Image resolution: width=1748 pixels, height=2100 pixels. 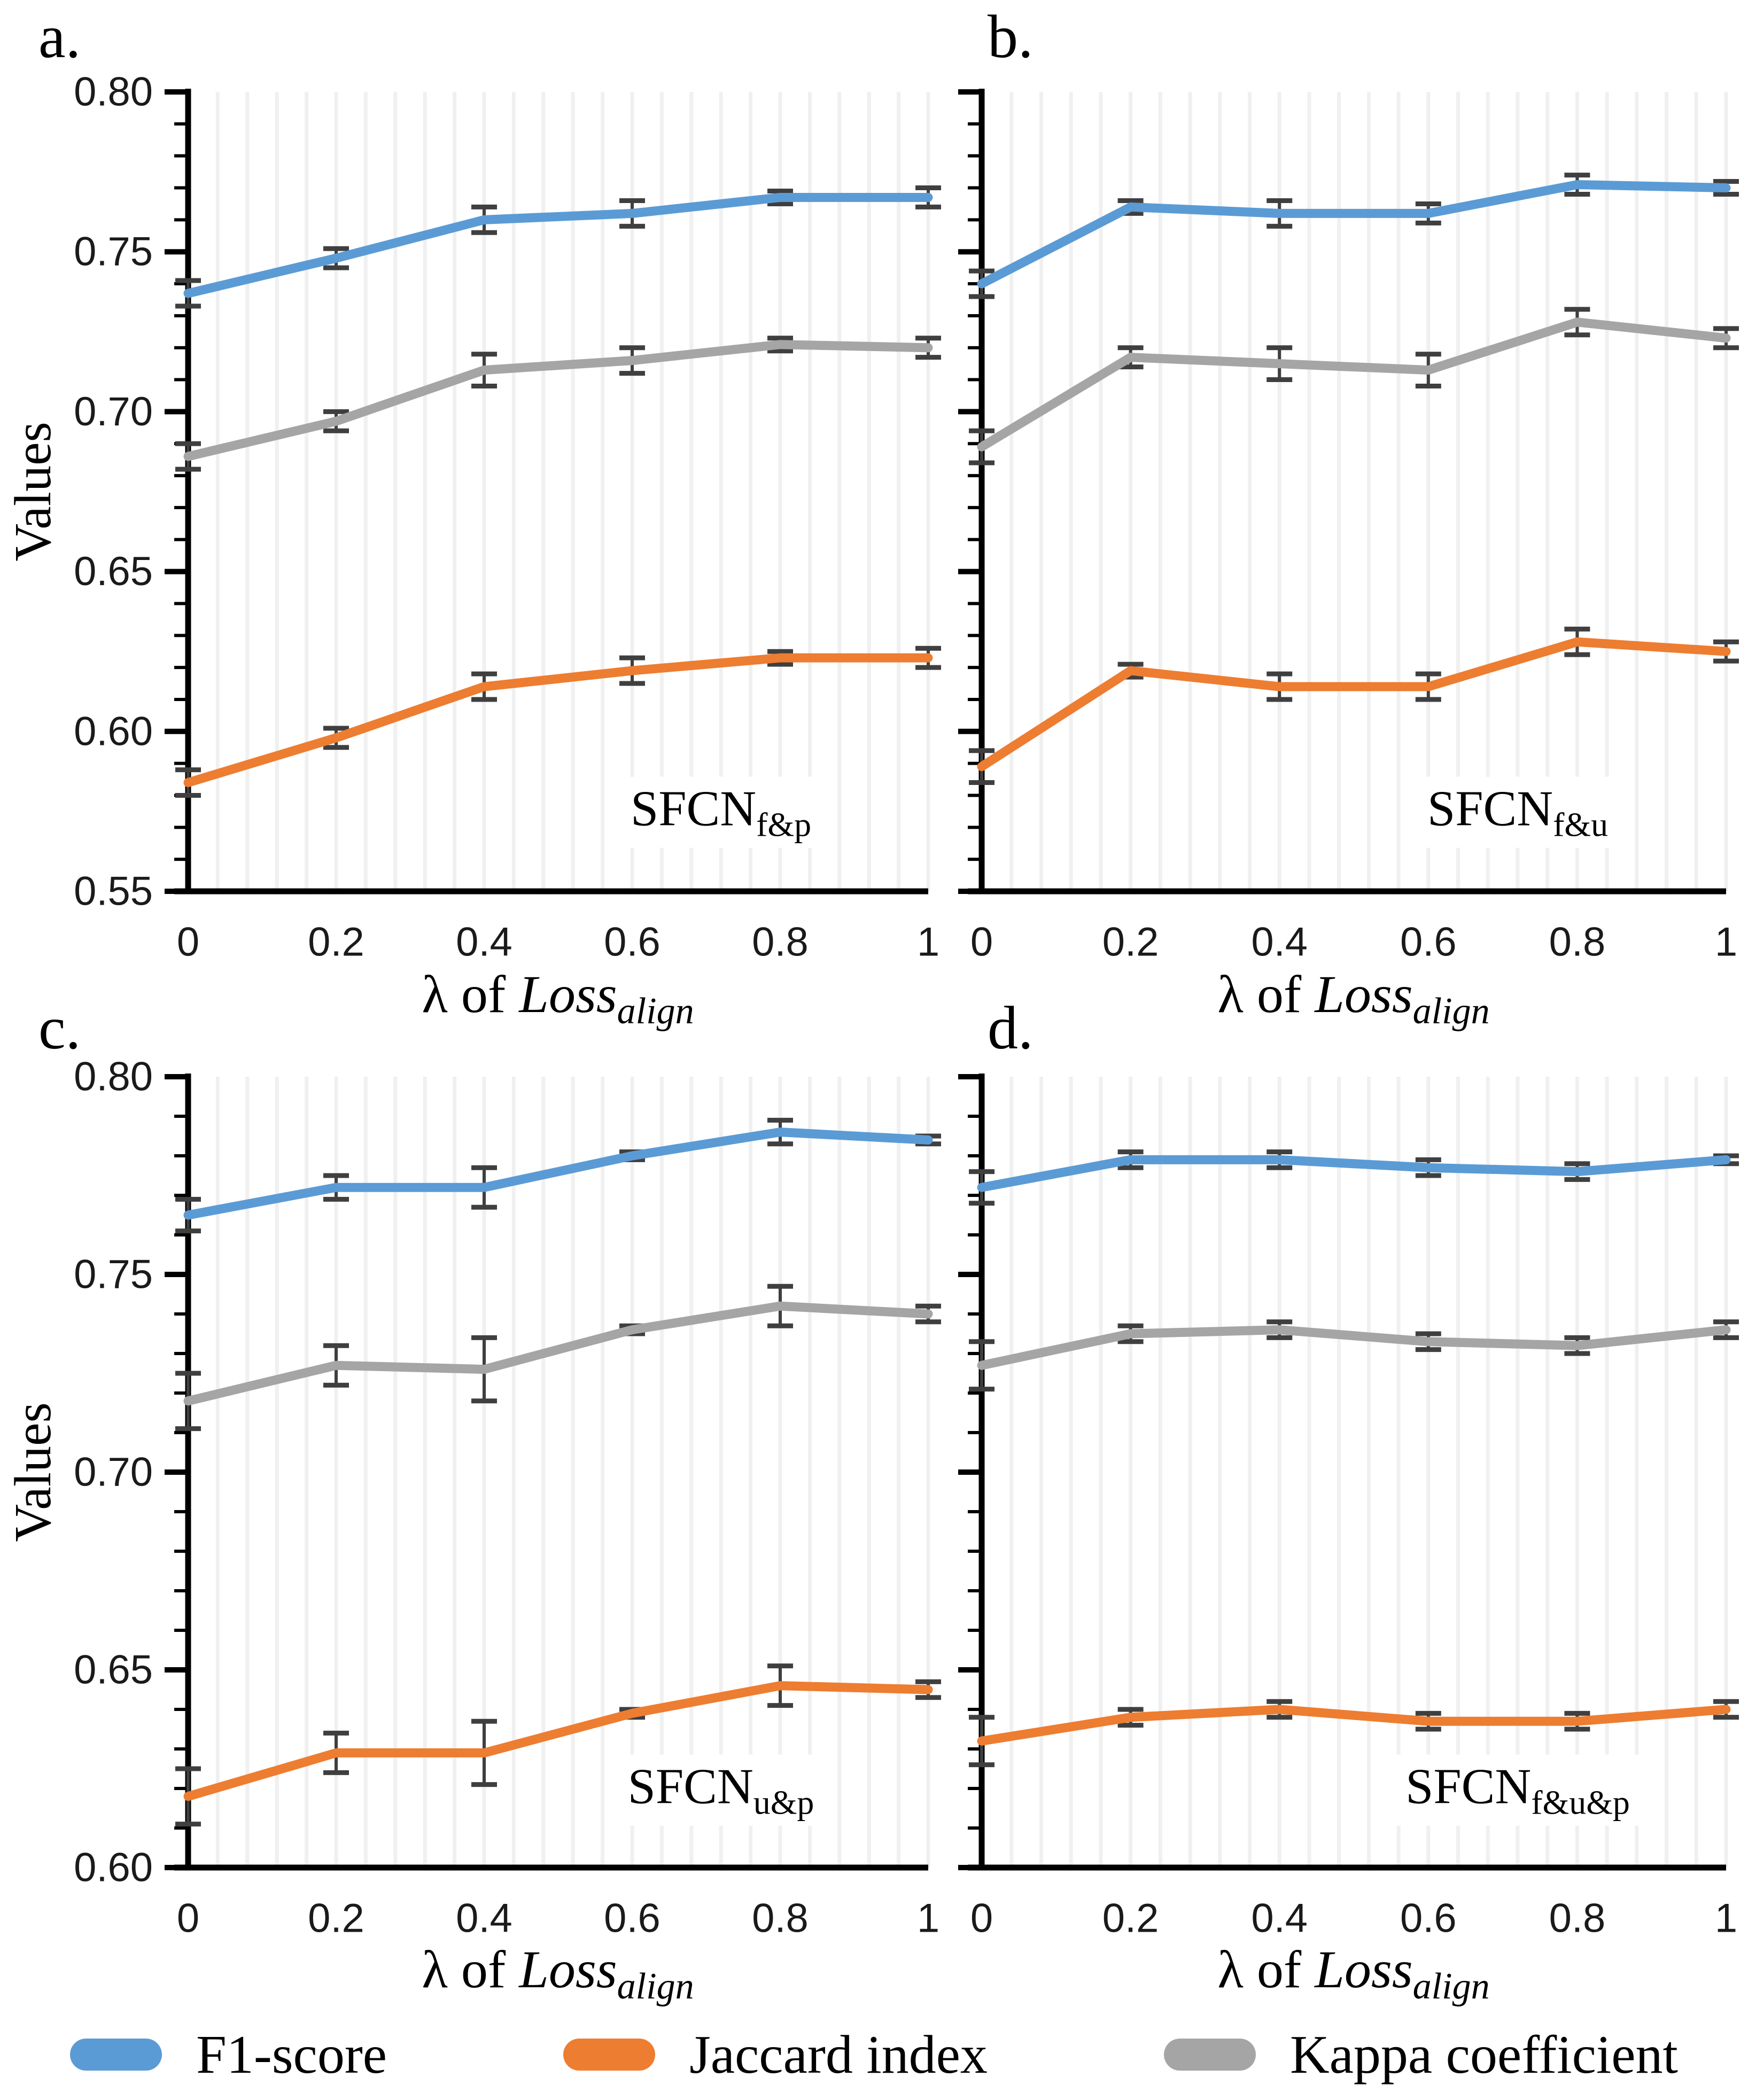 I want to click on x-axis-title-a: λ of Lossalign, so click(x=558, y=998).